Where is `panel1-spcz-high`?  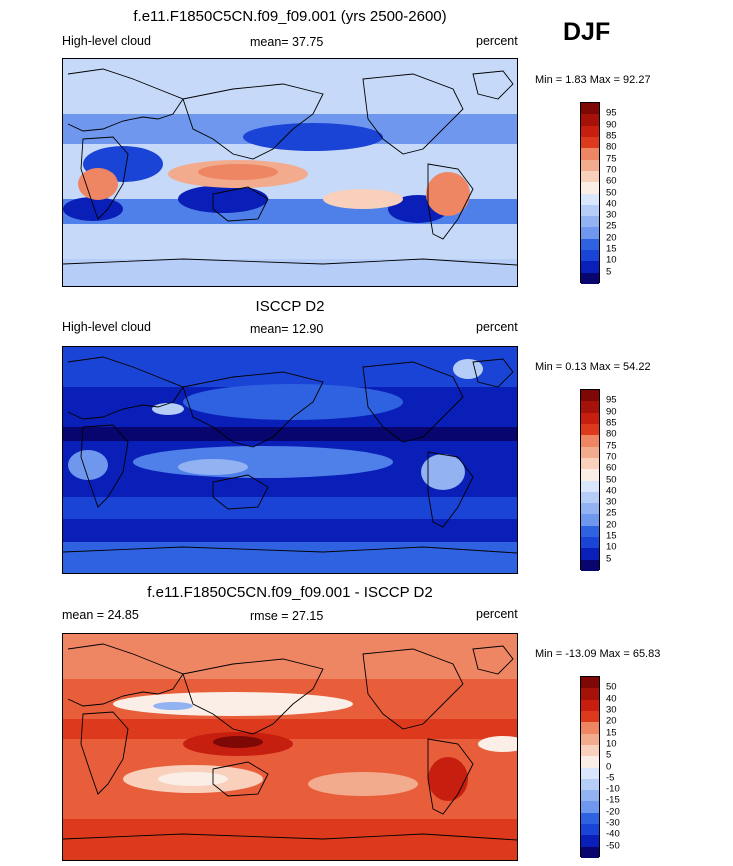 panel1-spcz-high is located at coordinates (363, 199).